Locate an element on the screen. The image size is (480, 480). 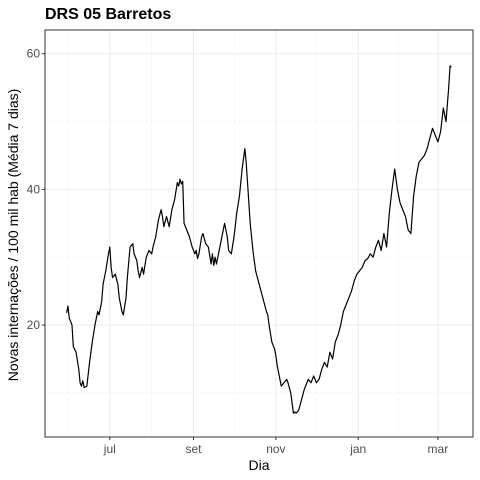
x-tick-label: jul is located at coordinates (109, 449).